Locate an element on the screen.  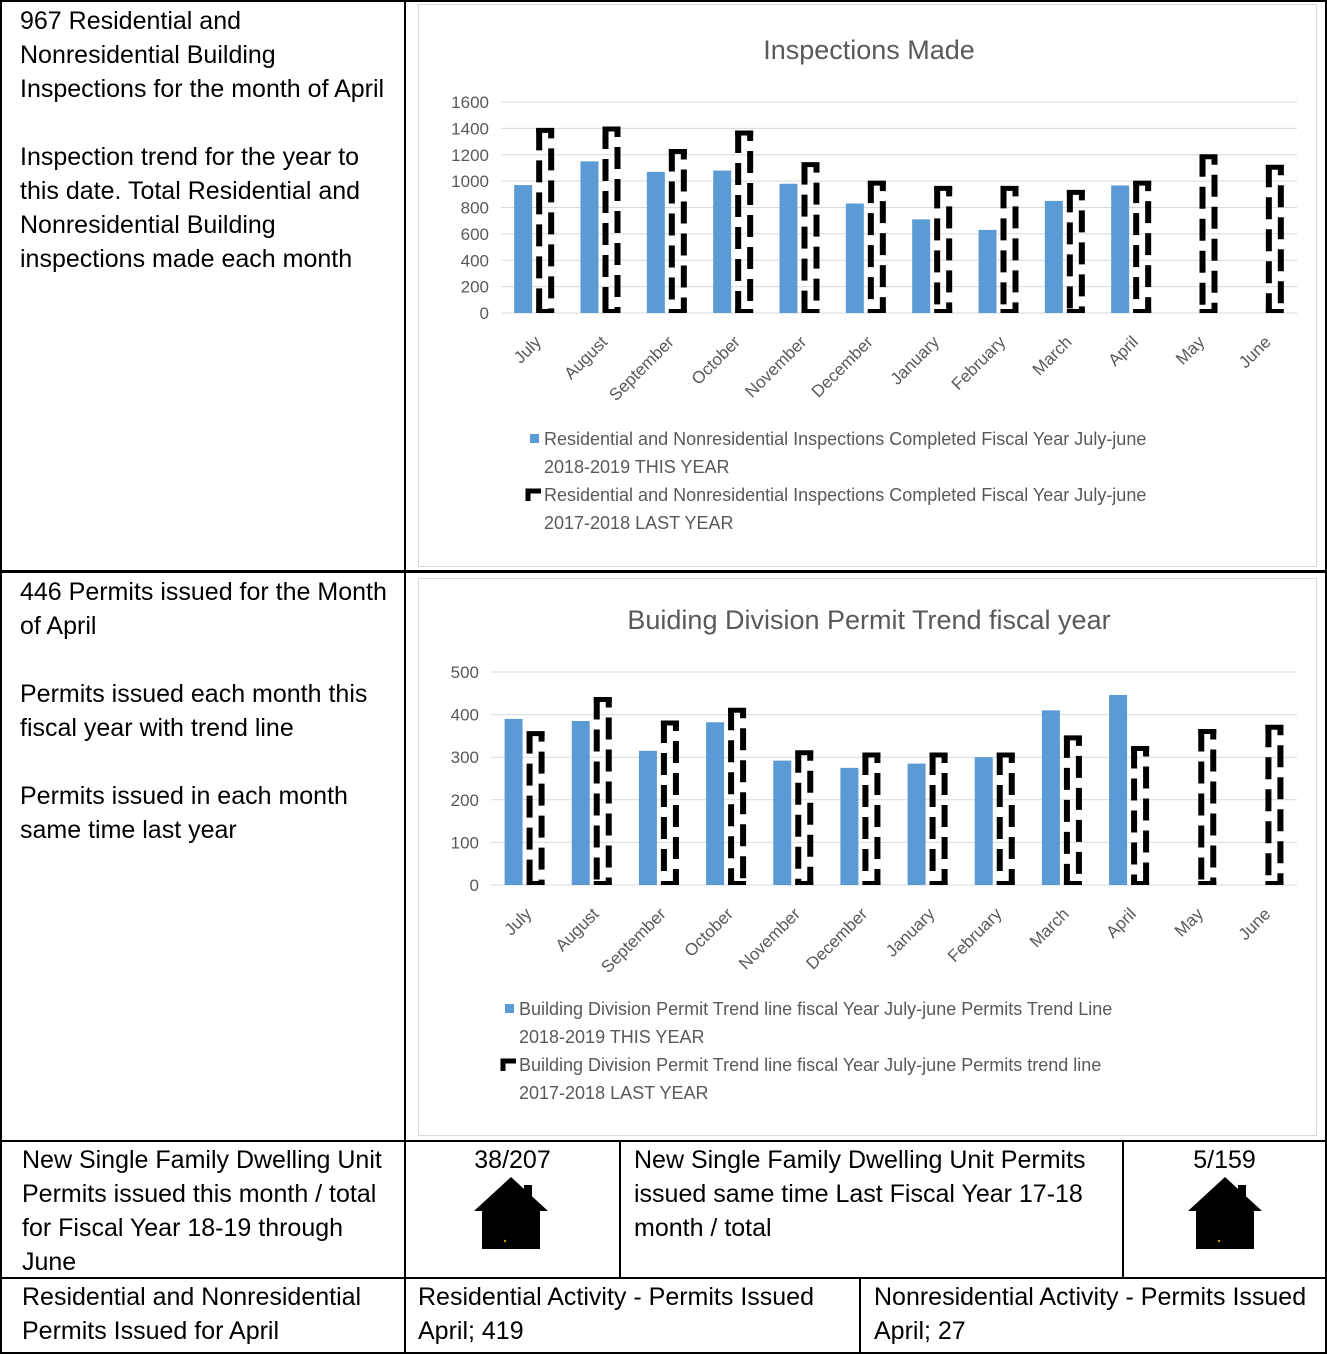
x-tick-label: November is located at coordinates (775, 366).